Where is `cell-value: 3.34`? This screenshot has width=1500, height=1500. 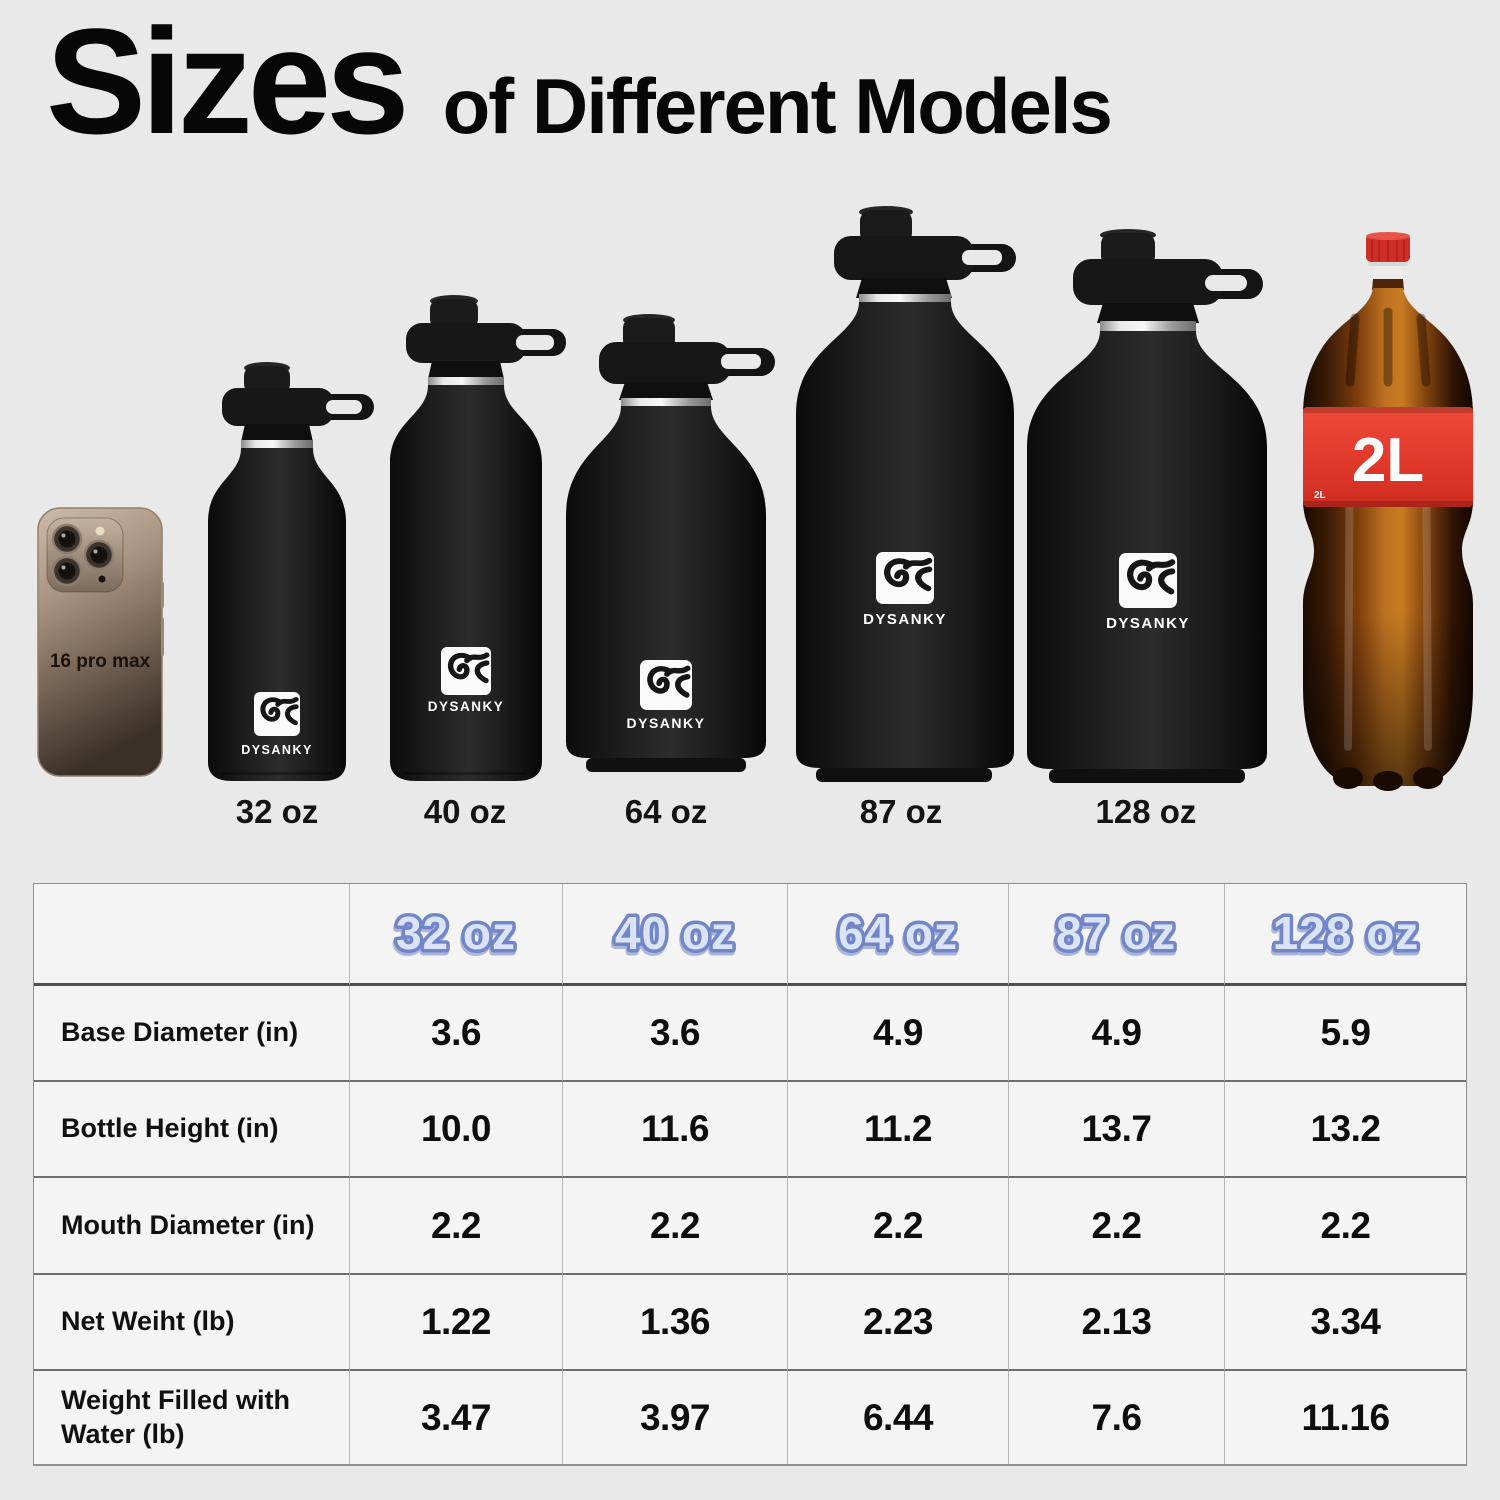
cell-value: 3.34 is located at coordinates (1345, 1323).